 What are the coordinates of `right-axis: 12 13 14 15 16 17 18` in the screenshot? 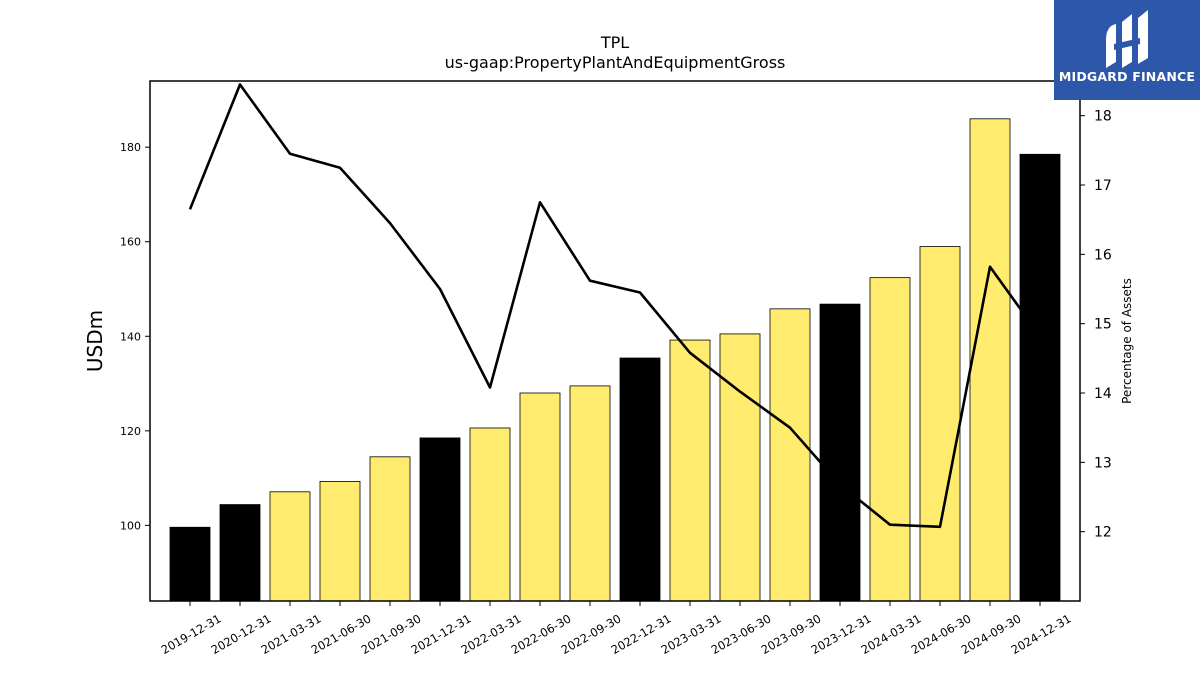 It's located at (1096, 325).